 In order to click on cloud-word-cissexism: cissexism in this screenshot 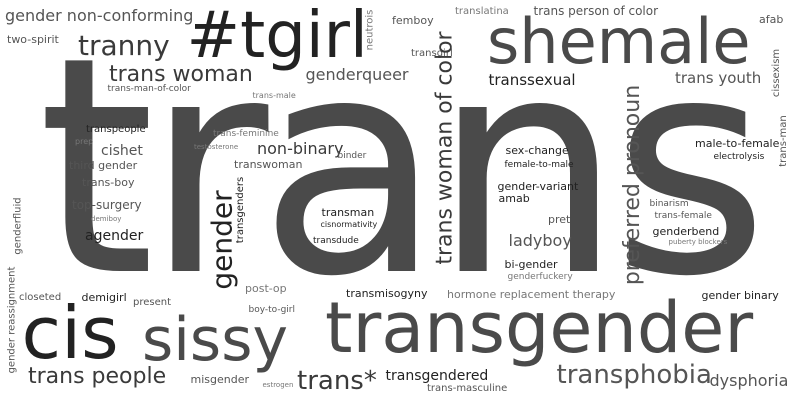, I will do `click(777, 73)`.